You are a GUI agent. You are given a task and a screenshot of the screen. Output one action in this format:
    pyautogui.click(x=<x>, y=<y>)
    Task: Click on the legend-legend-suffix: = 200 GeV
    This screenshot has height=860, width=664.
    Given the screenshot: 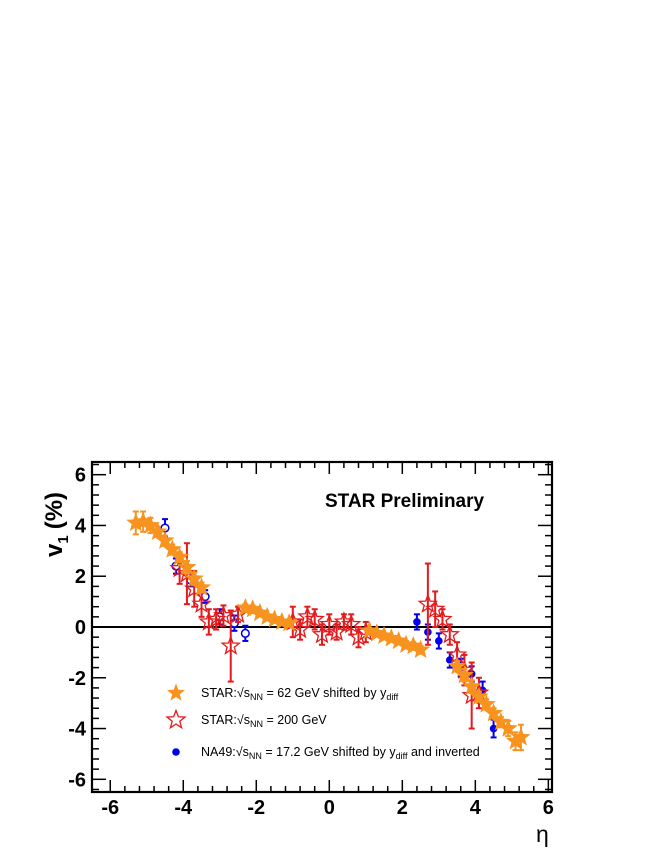 What is the action you would take?
    pyautogui.click(x=295, y=720)
    